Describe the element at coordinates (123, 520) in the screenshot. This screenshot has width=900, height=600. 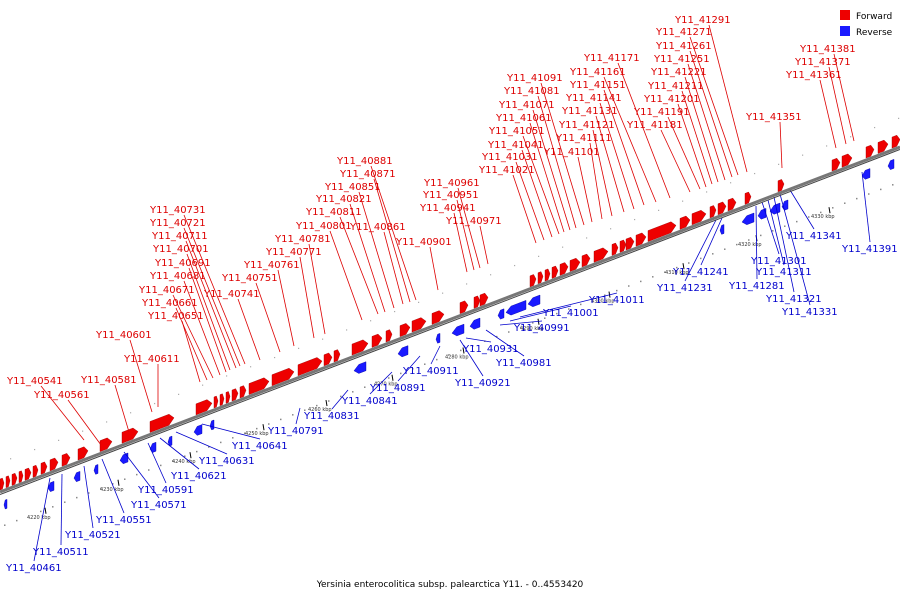
I see `reverse-gene-label: Y11_40551` at that location.